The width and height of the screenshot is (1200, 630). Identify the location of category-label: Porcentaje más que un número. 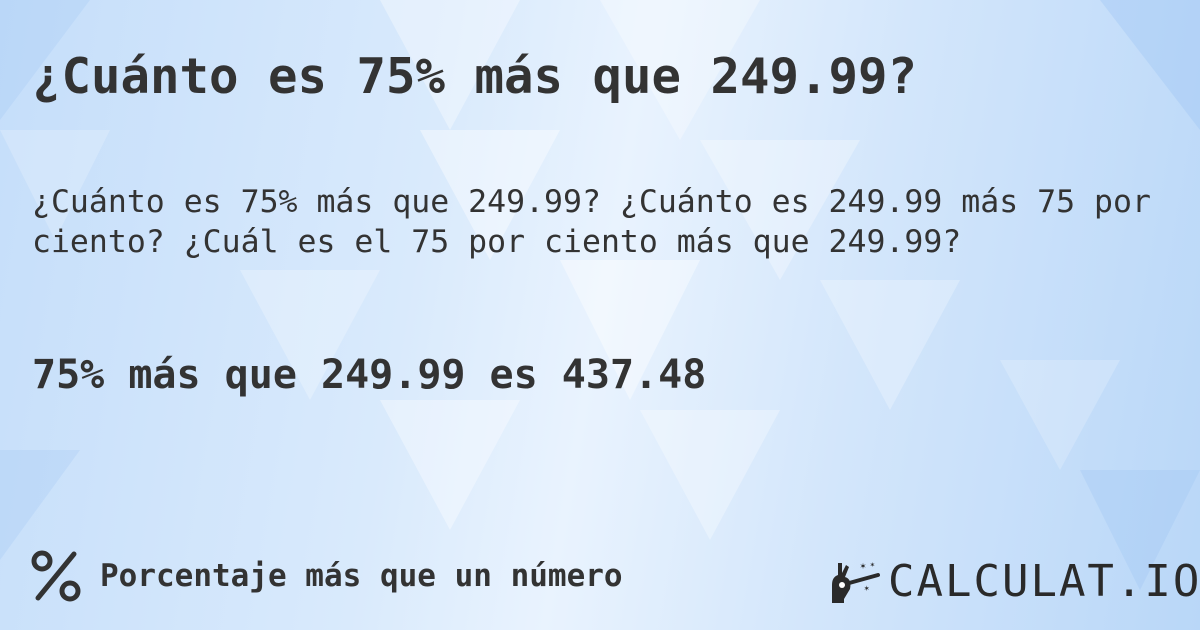
(361, 576).